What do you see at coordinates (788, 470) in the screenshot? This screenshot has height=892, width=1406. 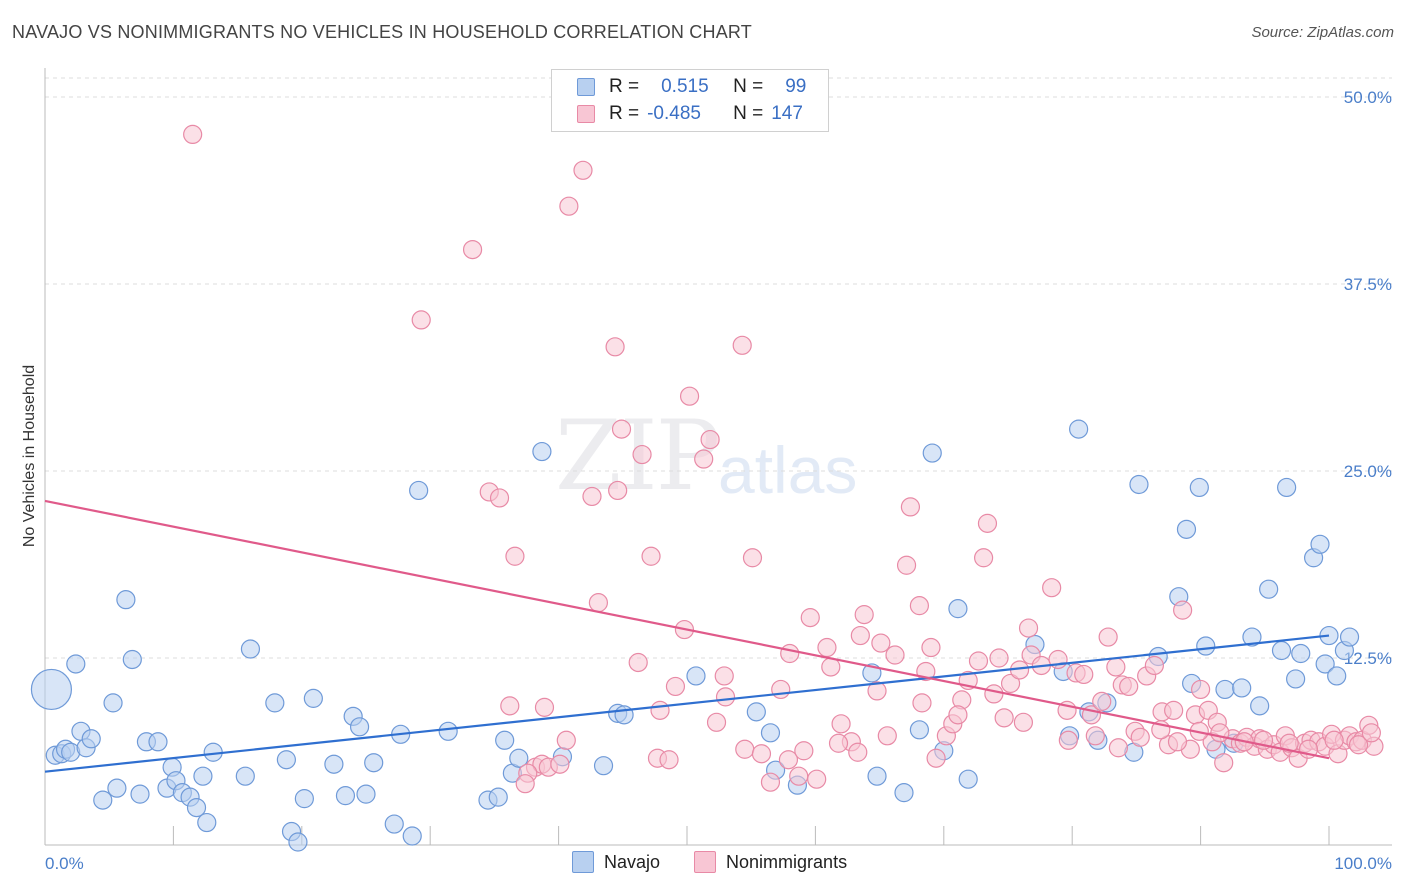 I see `watermark-atlas: atlas` at bounding box center [788, 470].